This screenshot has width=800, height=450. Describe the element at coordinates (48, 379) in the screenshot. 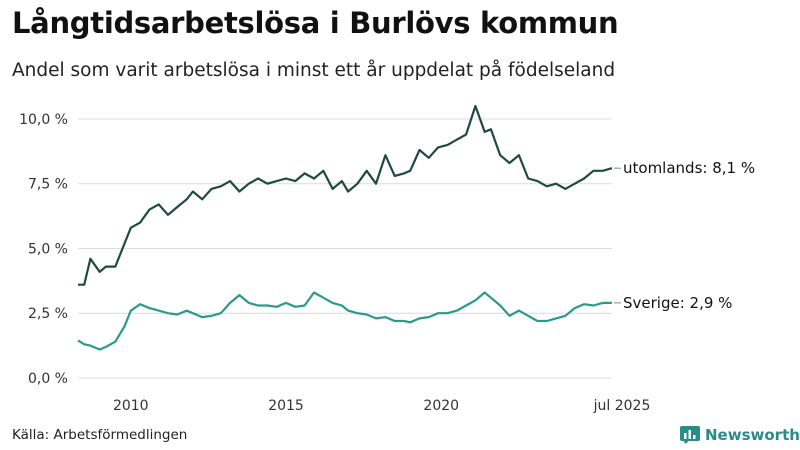

I see `y-tick-label: 0,0 %` at that location.